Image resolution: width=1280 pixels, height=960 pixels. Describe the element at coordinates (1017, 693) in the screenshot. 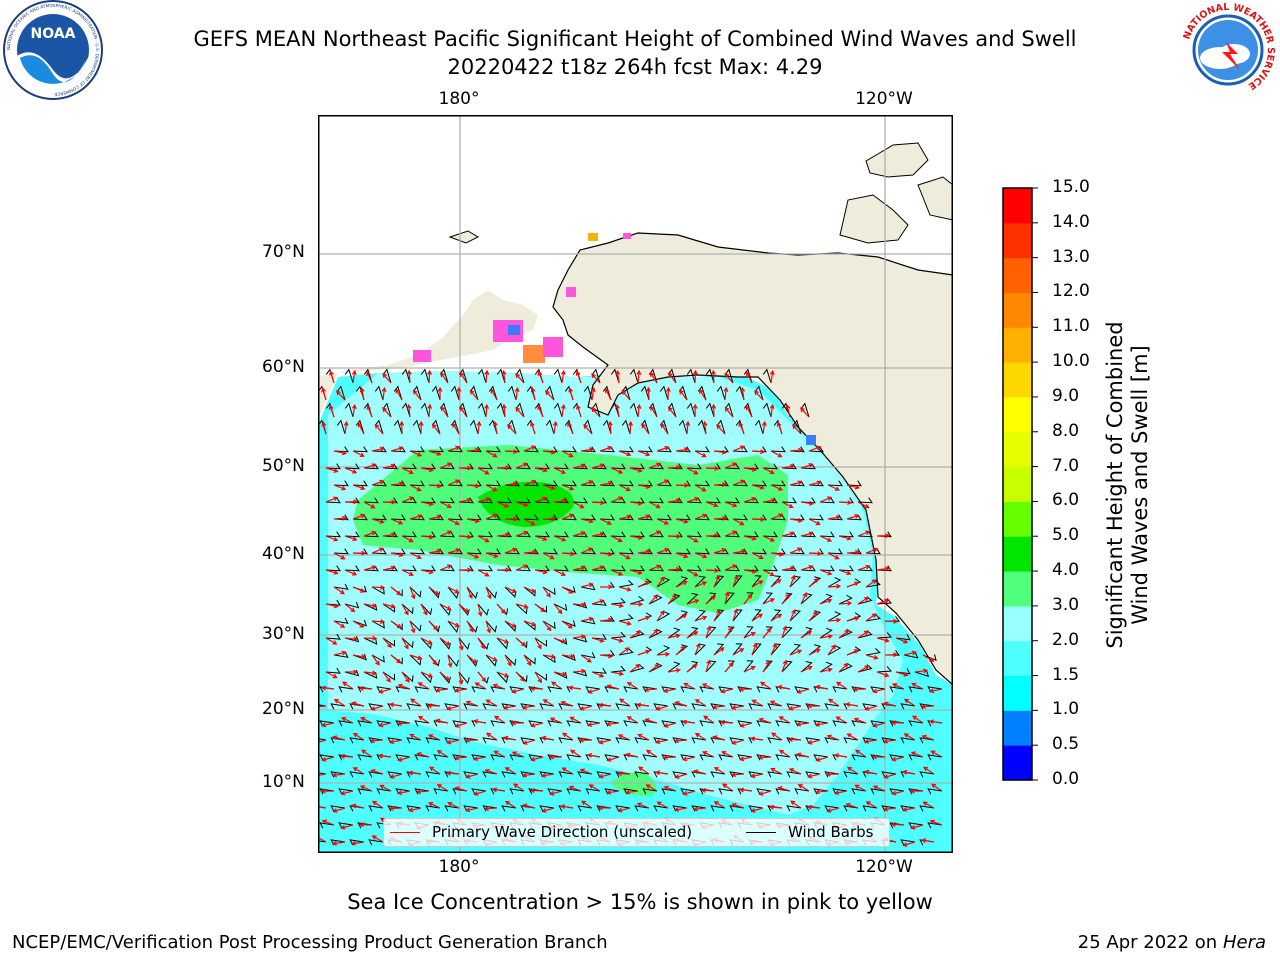

I see `colorbar-cell` at that location.